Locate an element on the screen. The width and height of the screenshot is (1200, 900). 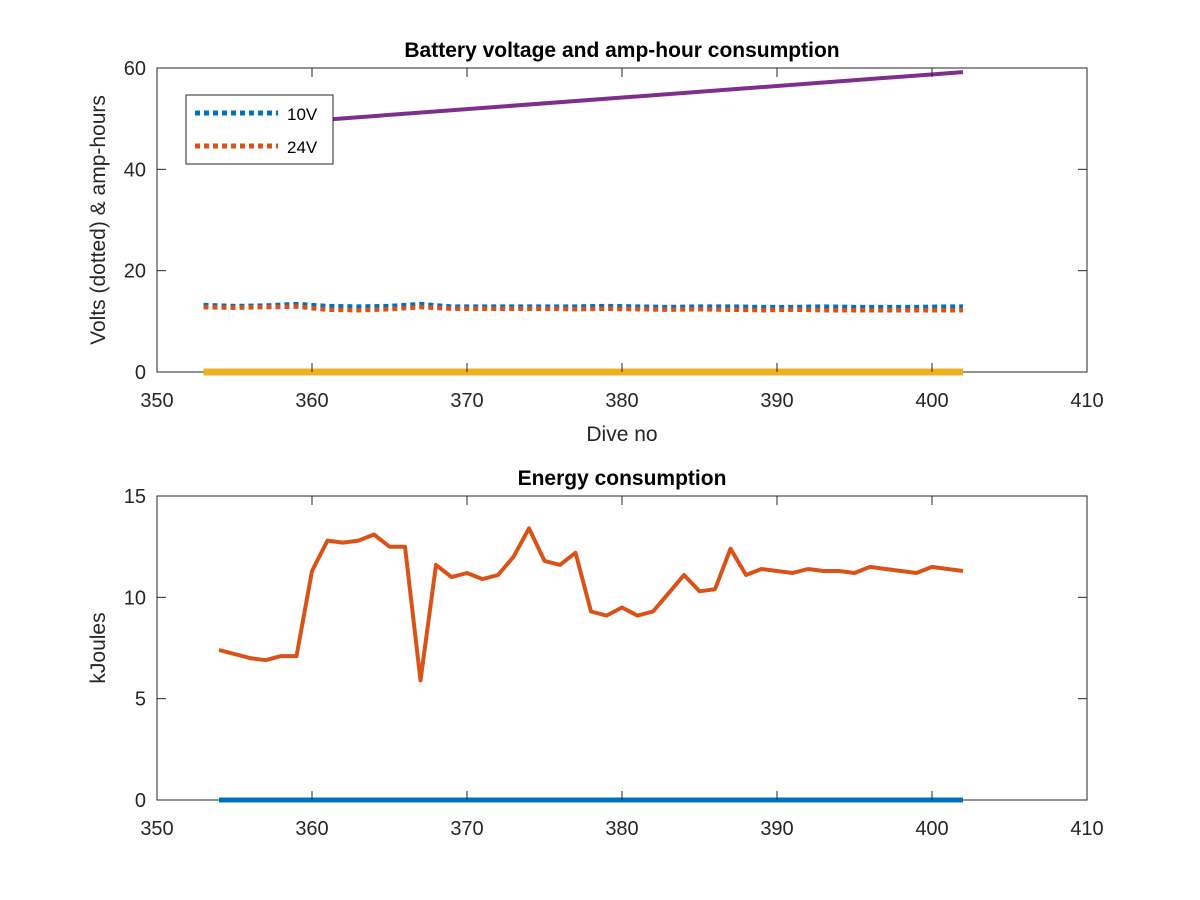
legend-label-10v: 10V is located at coordinates (302, 114).